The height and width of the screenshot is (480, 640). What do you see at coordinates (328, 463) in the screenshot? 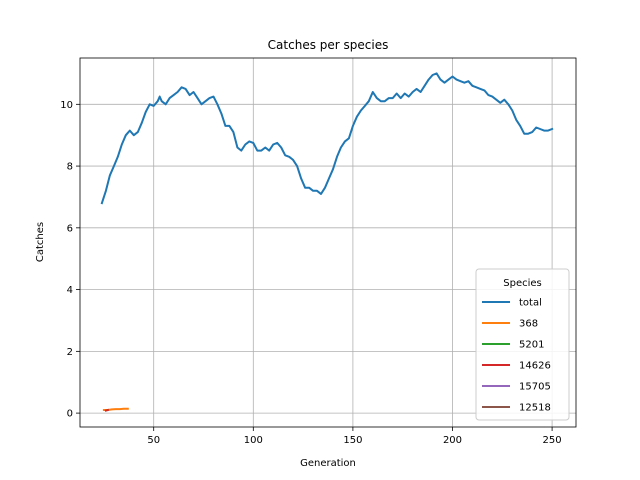
I see `x-axis-label: Generation` at bounding box center [328, 463].